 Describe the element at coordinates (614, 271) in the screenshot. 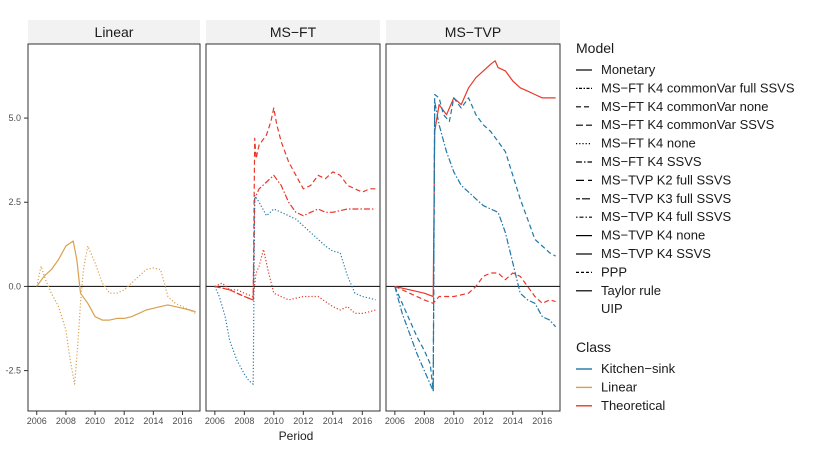

I see `legend-label-model: PPP` at that location.